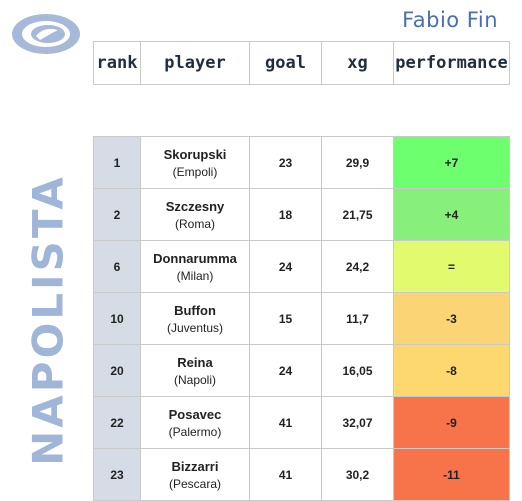 The height and width of the screenshot is (501, 522). I want to click on table-row: 22 Posavec (Palermo) 41 32,07 -9, so click(301, 422).